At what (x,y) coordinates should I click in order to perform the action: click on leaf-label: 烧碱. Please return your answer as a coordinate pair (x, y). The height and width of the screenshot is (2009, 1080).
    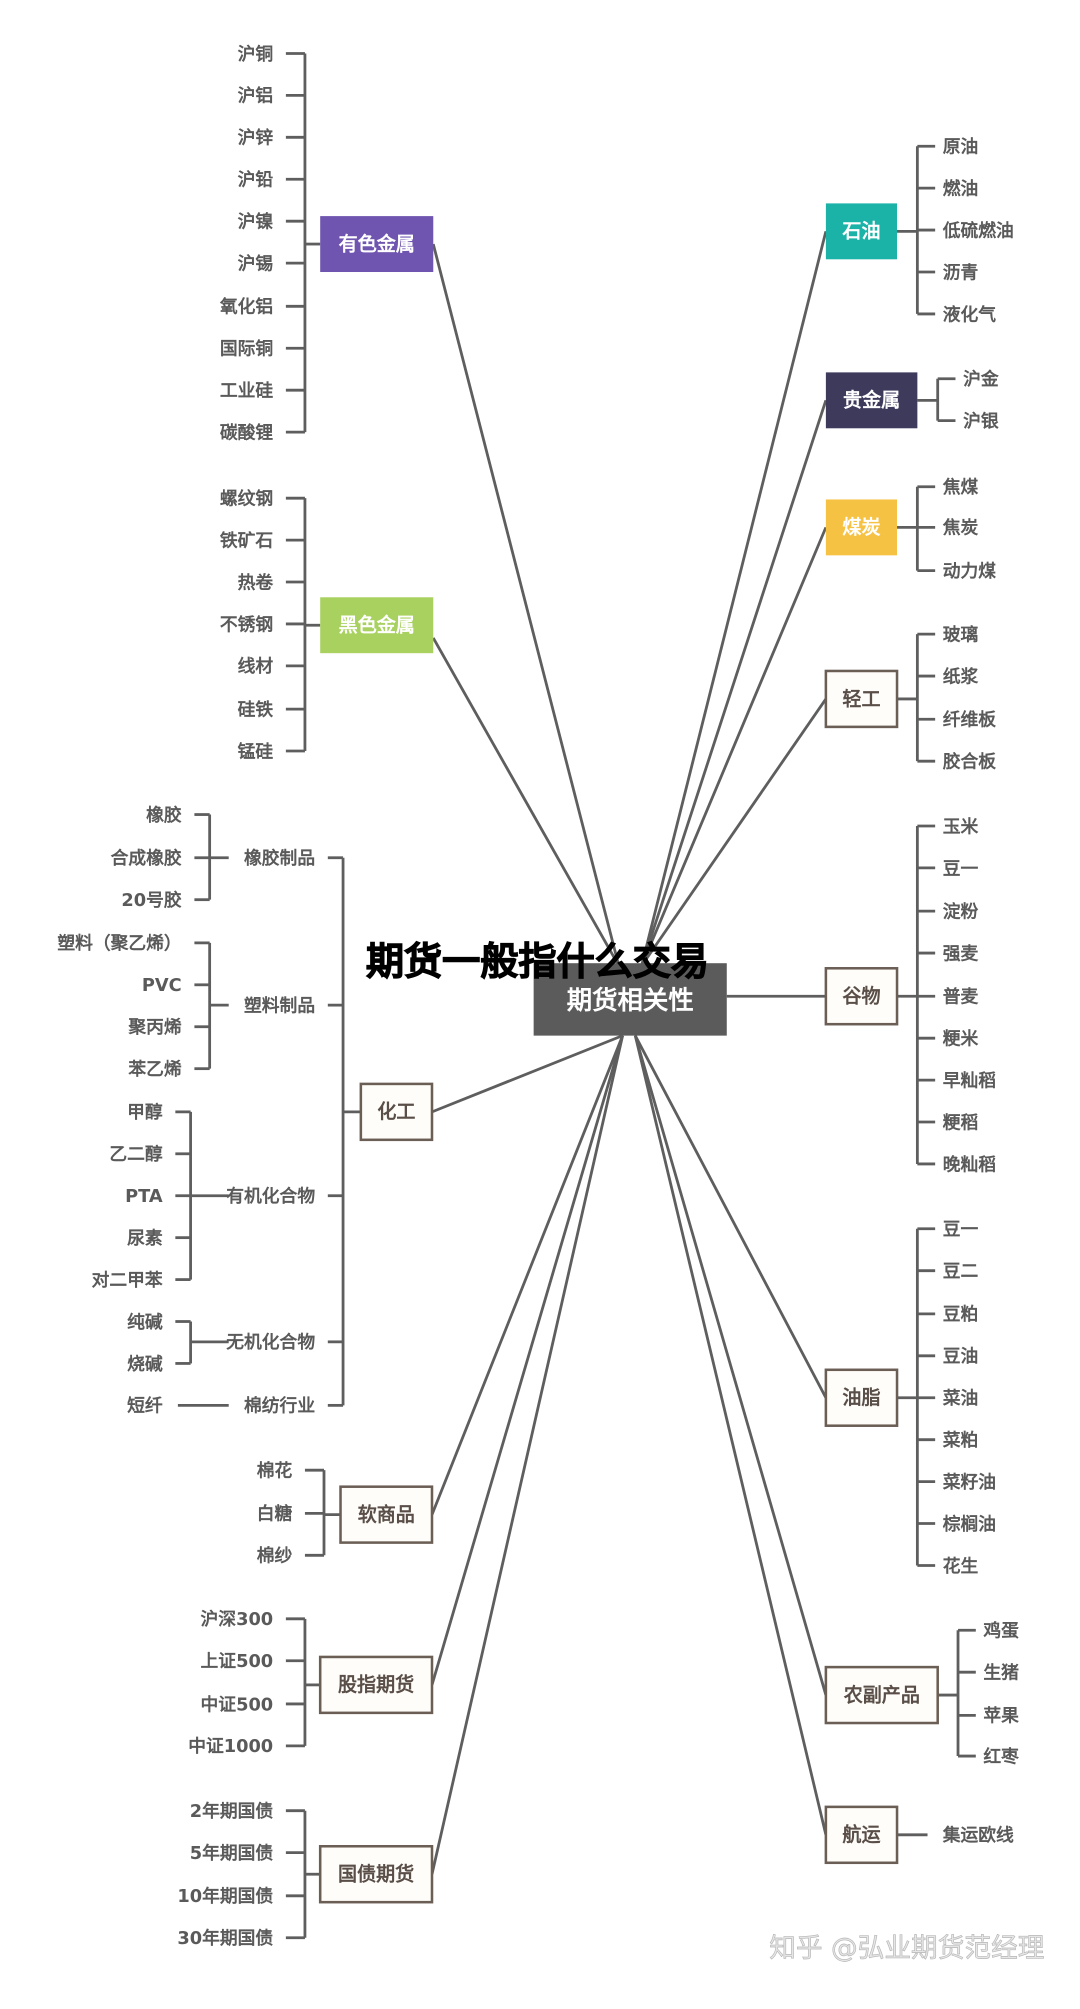
    Looking at the image, I should click on (145, 1364).